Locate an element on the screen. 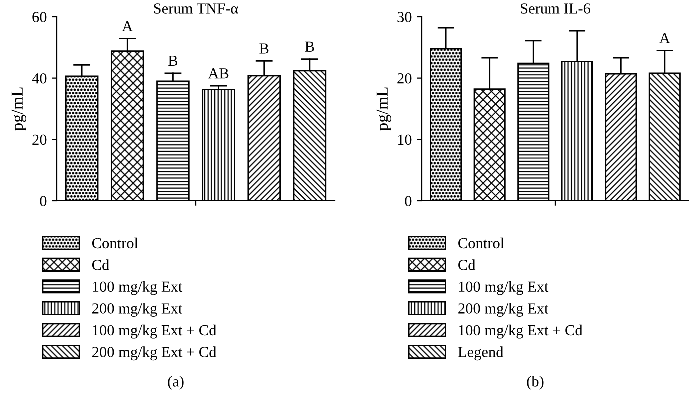  y-tick-label: 10 is located at coordinates (405, 140).